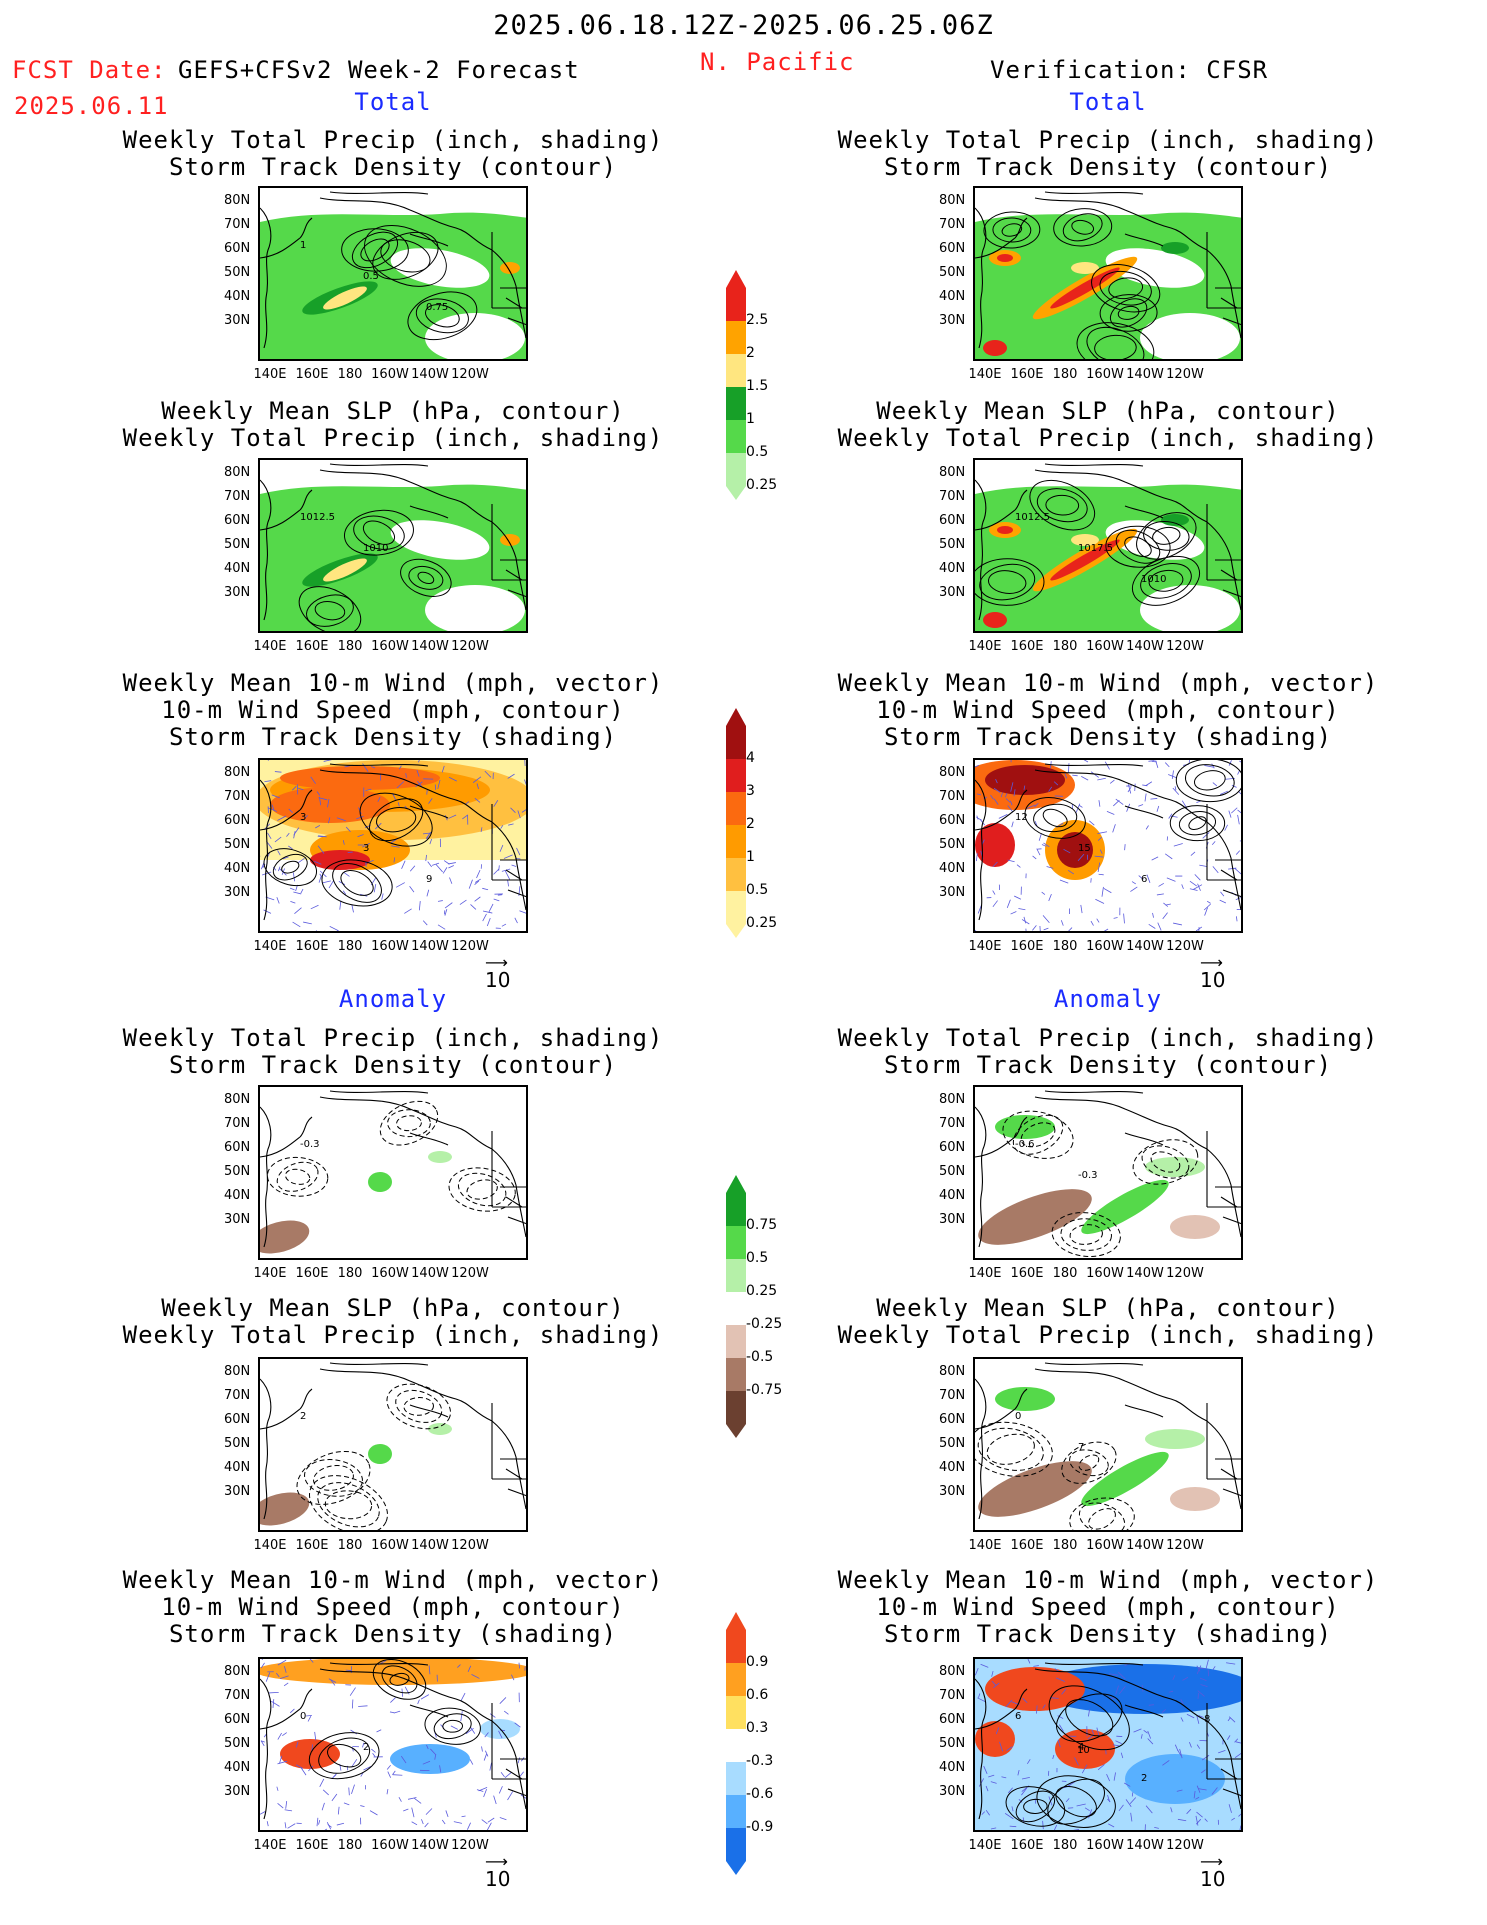  I want to click on right-anomaly-heading: Anomaly, so click(1108, 999).